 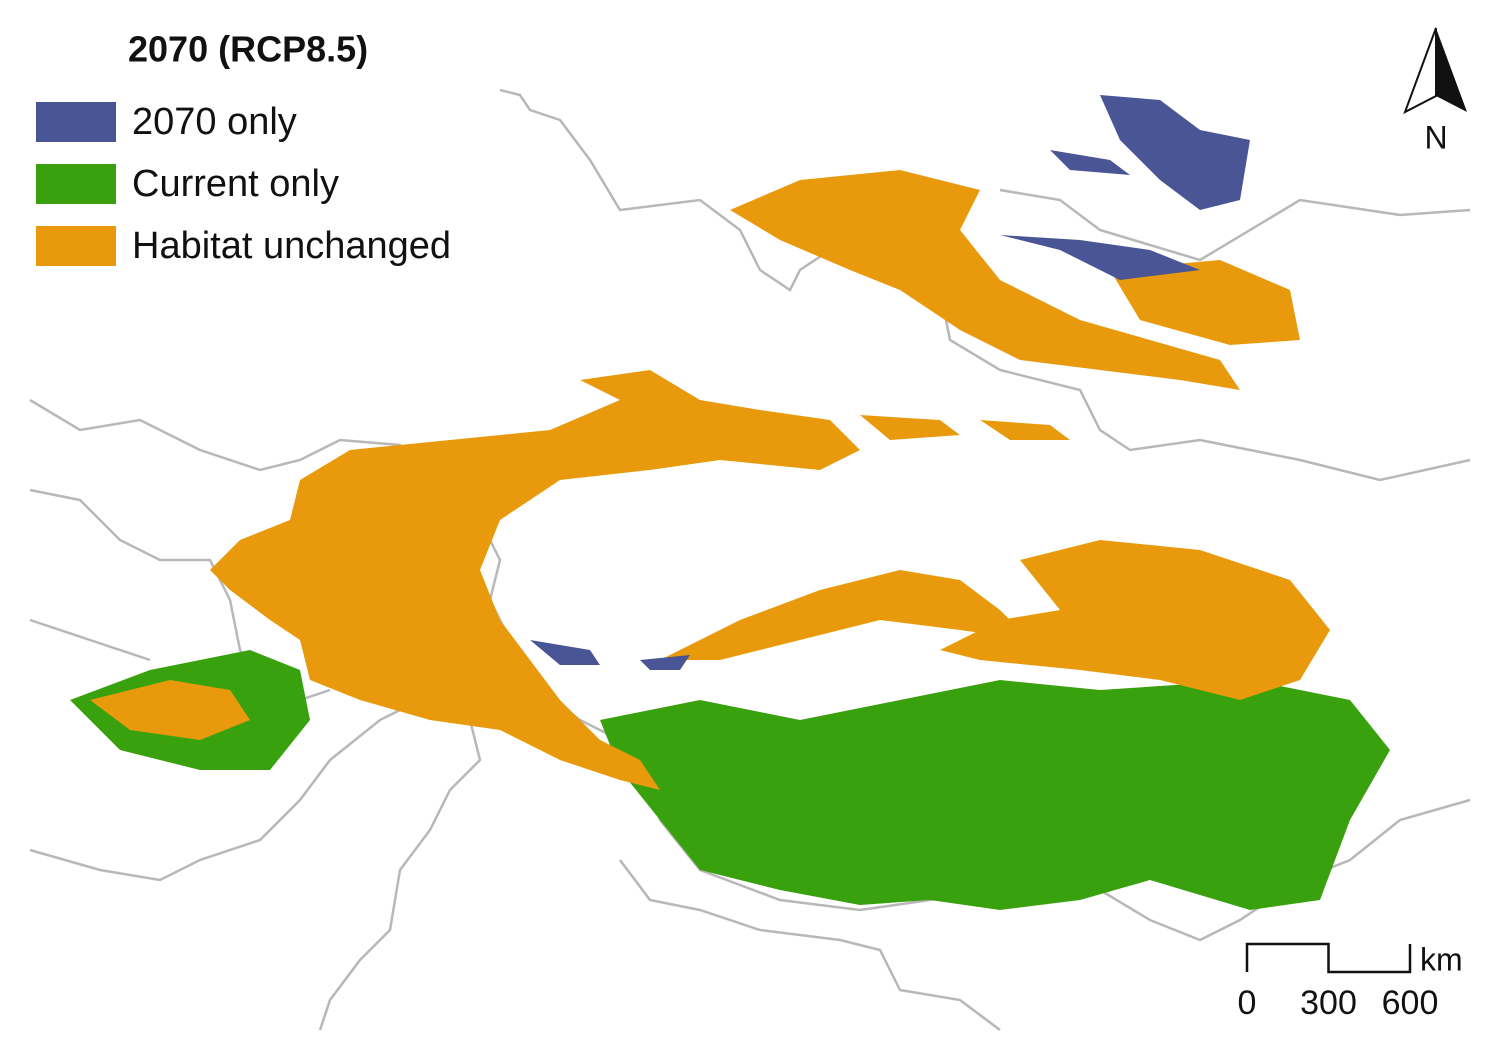 What do you see at coordinates (1328, 1003) in the screenshot?
I see `scale-tick-label: 300` at bounding box center [1328, 1003].